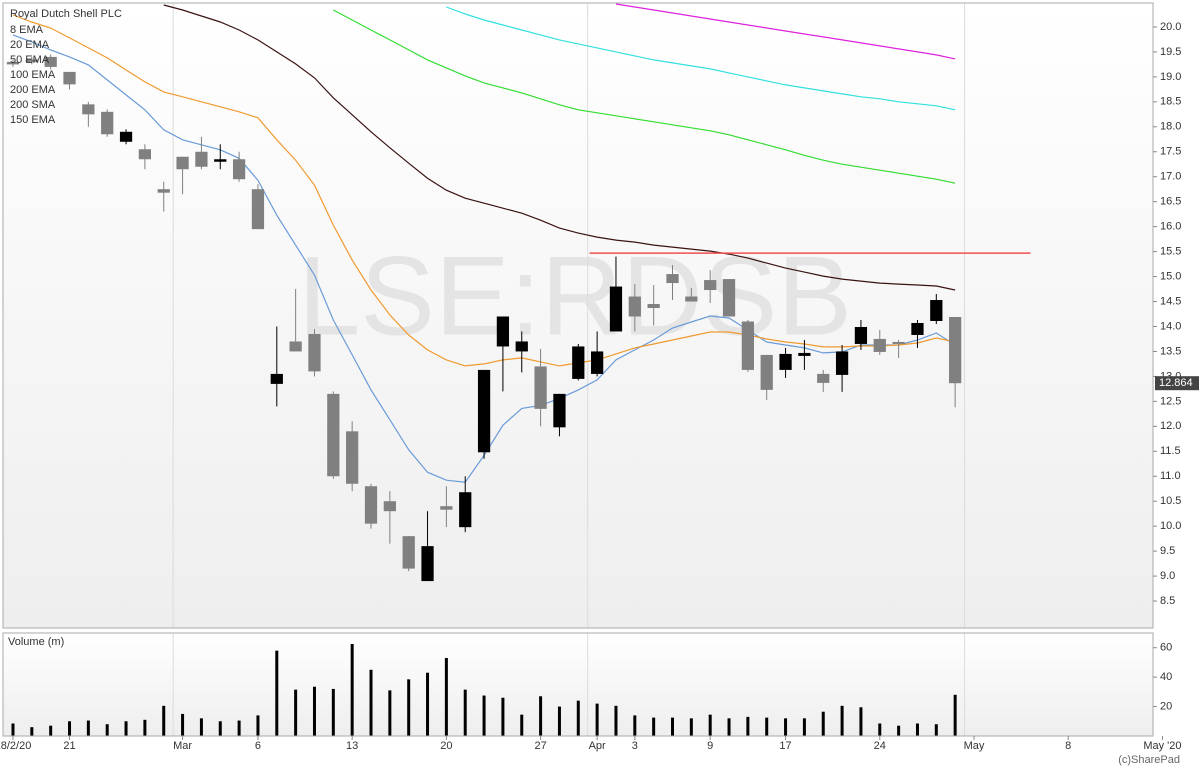 The height and width of the screenshot is (768, 1200). What do you see at coordinates (1170, 27) in the screenshot?
I see `y-tick-label: 20.0` at bounding box center [1170, 27].